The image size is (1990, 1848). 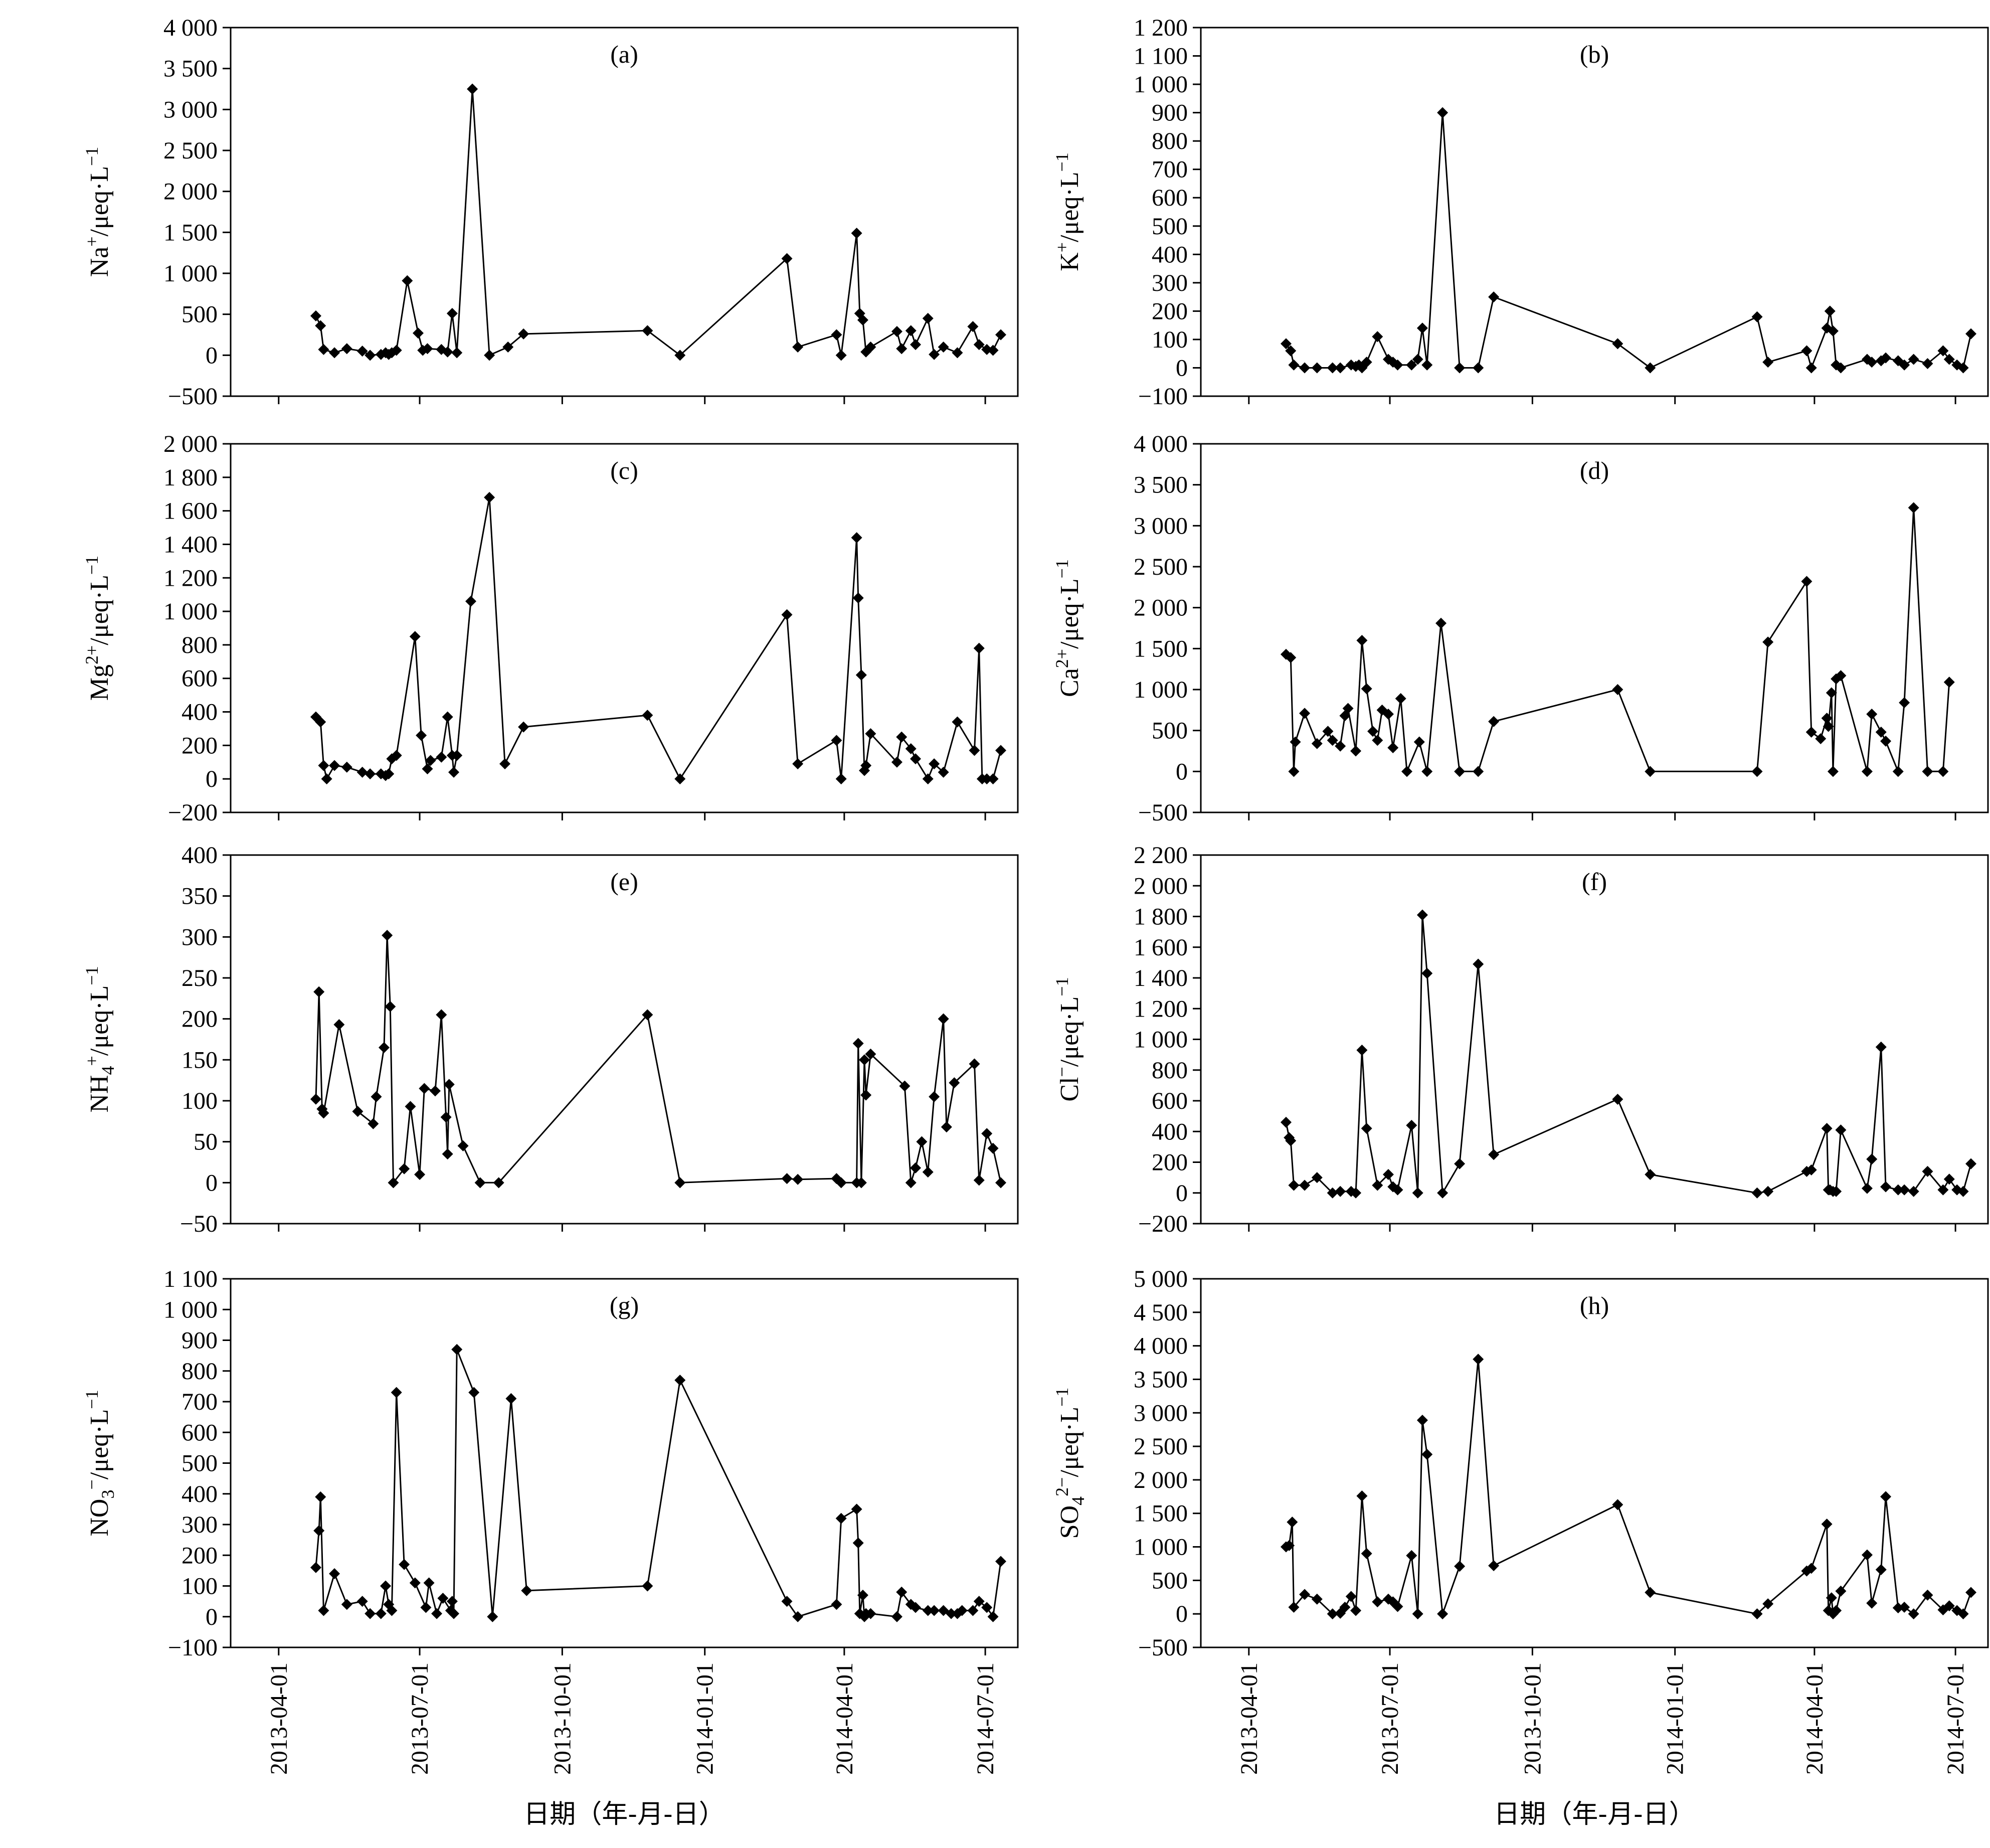 What do you see at coordinates (190, 511) in the screenshot?
I see `y-tick-label: 1 600` at bounding box center [190, 511].